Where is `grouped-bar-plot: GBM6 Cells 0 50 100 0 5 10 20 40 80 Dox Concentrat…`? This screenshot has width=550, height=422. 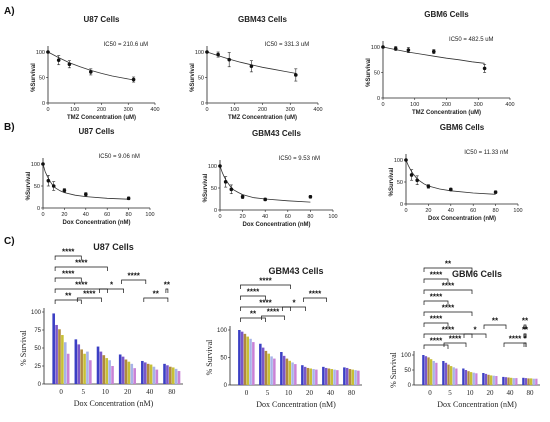 grouped-bar-plot: GBM6 Cells 0 50 100 0 5 10 20 40 80 Dox Concentrat… is located at coordinates (464, 334).